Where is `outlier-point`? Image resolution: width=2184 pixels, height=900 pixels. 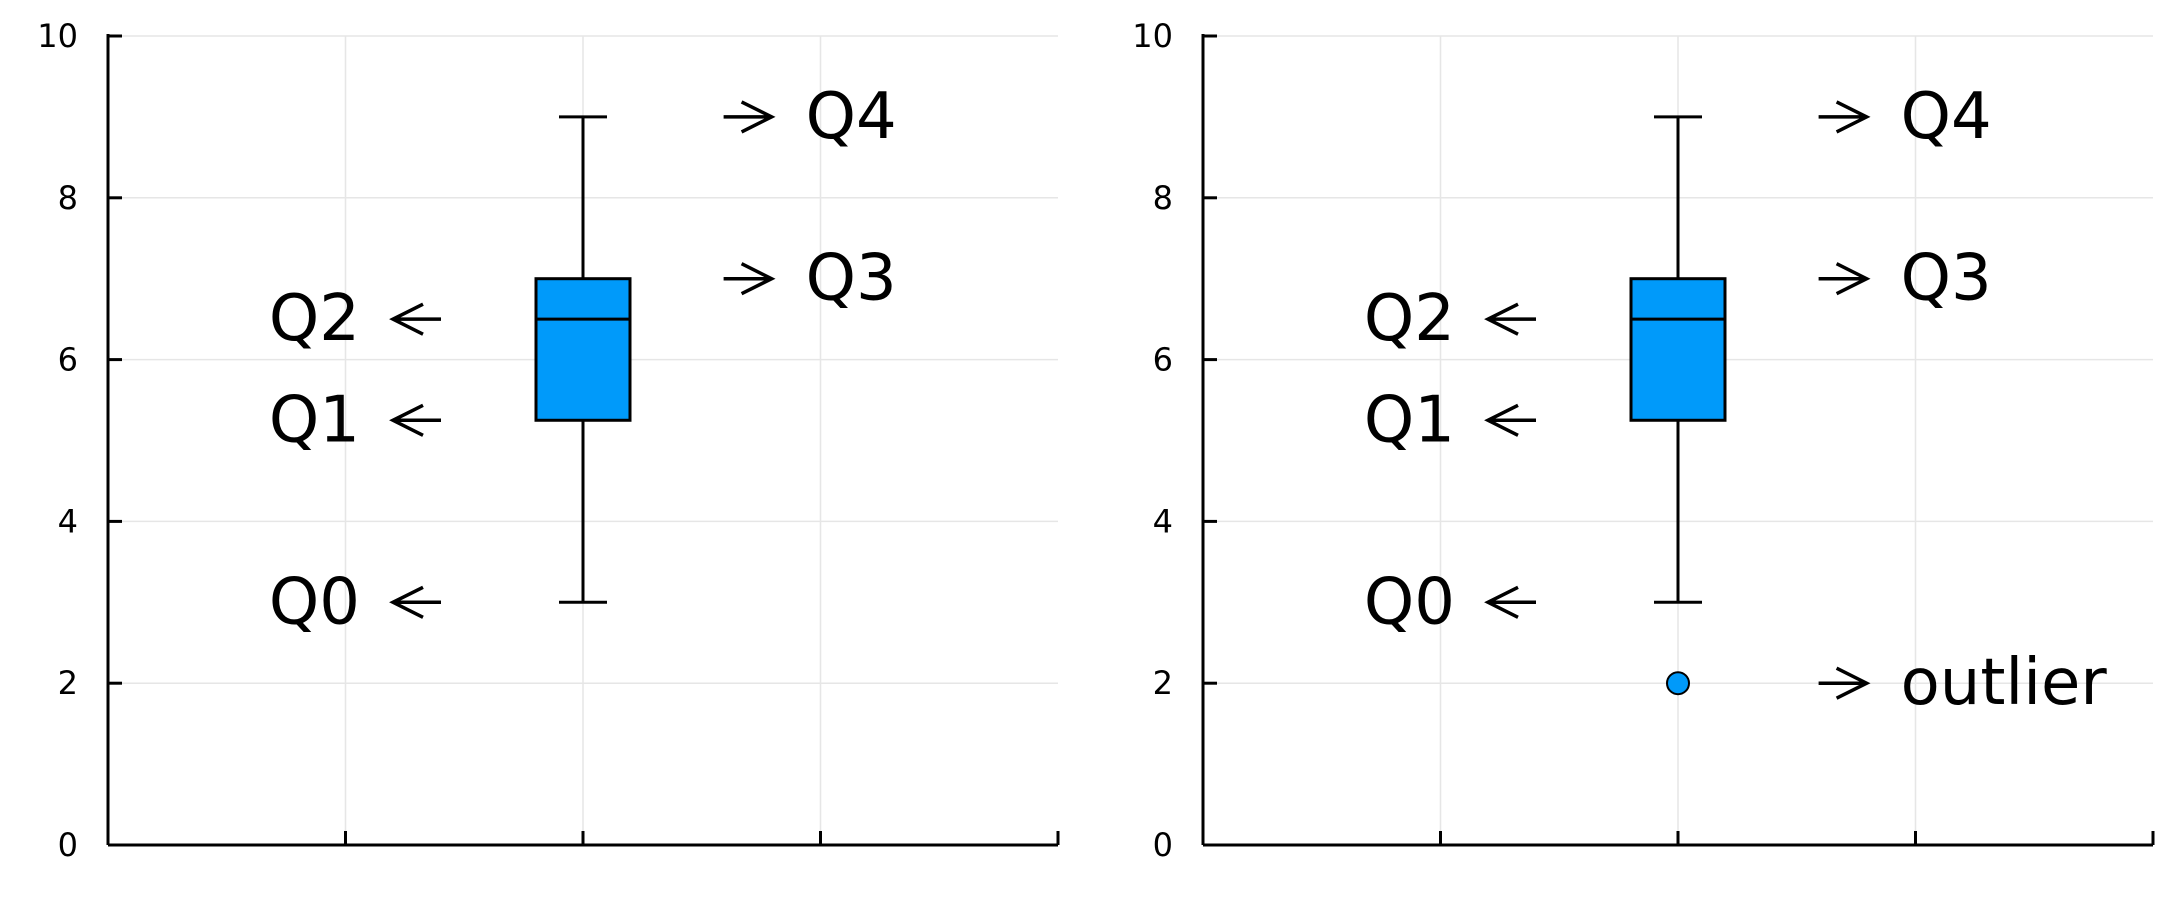
outlier-point is located at coordinates (1678, 683).